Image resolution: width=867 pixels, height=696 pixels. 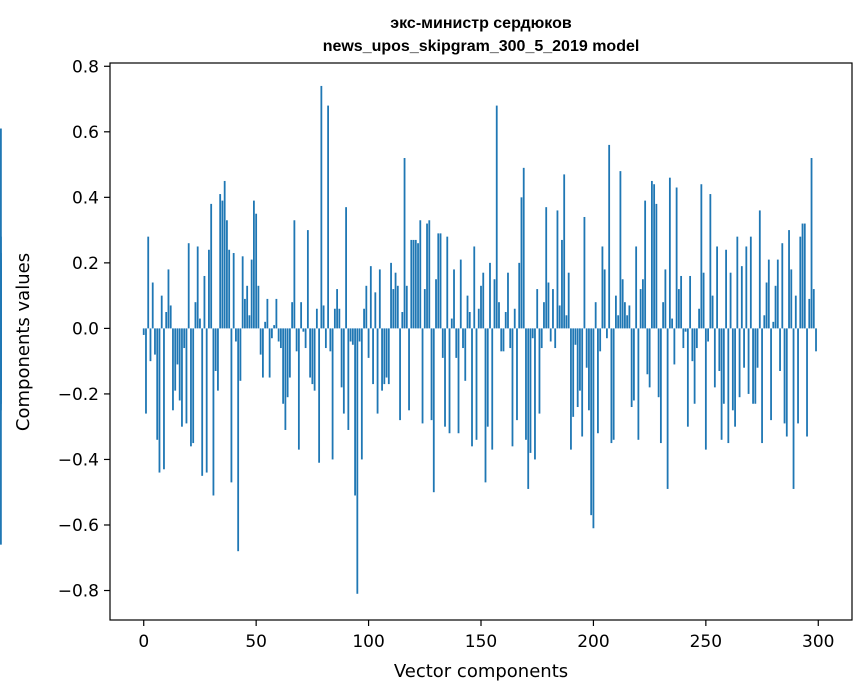 I want to click on y-tick-label: 0.6, so click(x=85, y=133).